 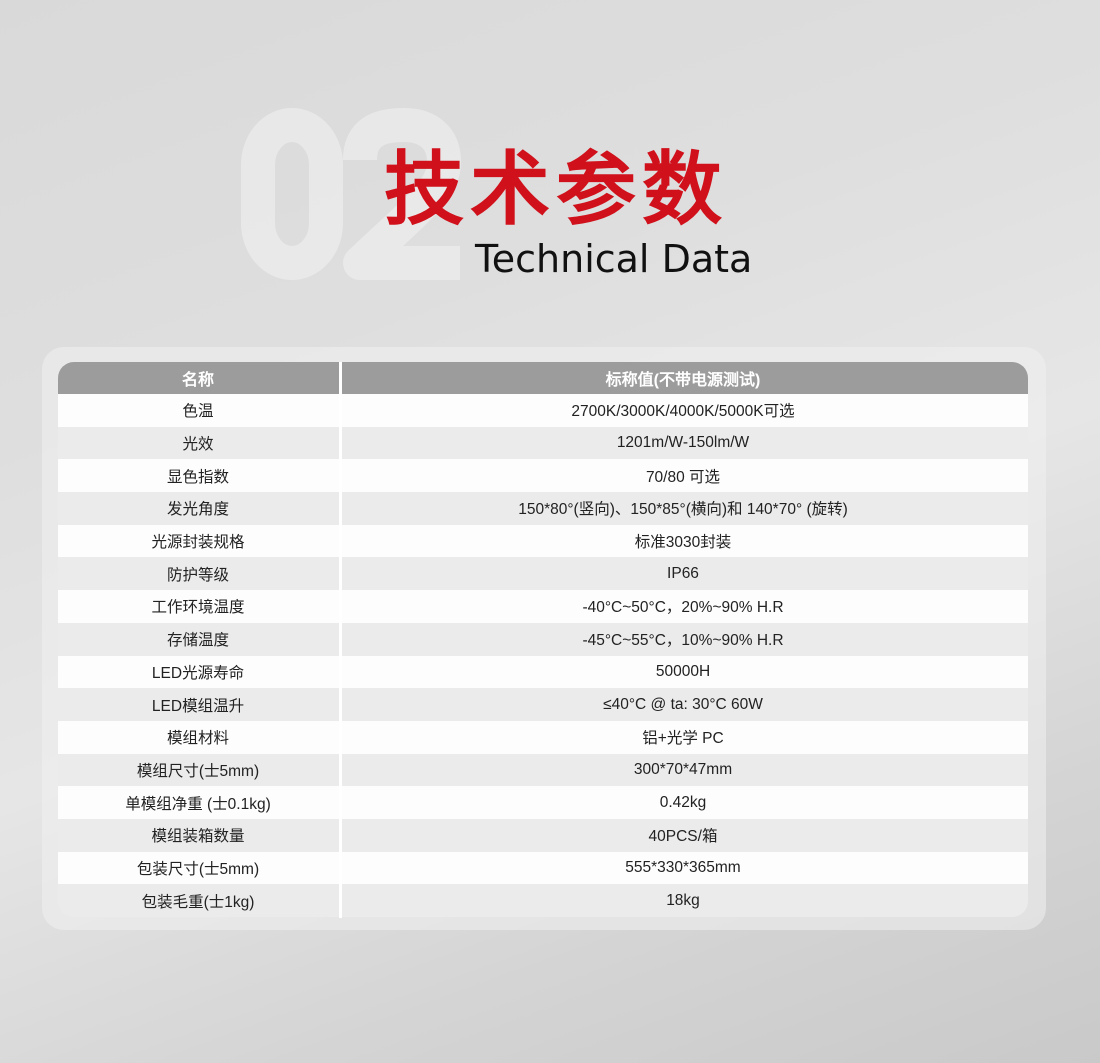 What do you see at coordinates (683, 573) in the screenshot?
I see `spec-value: IP66` at bounding box center [683, 573].